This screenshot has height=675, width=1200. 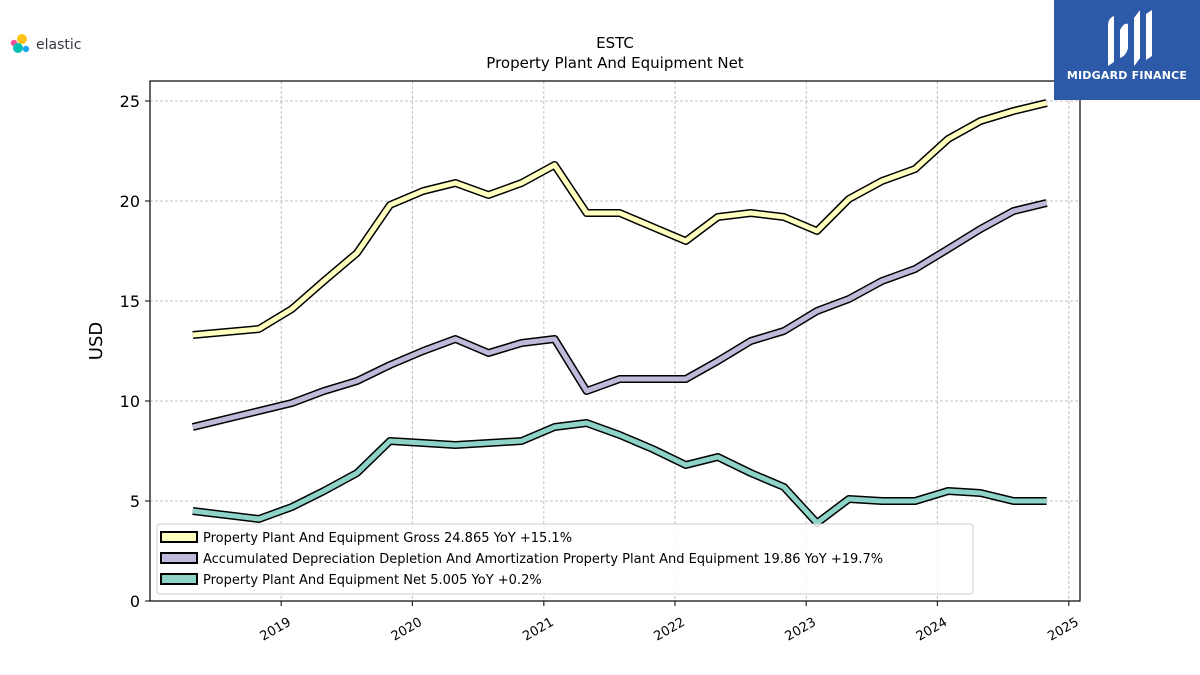 What do you see at coordinates (801, 630) in the screenshot?
I see `x-tick-label: 2023` at bounding box center [801, 630].